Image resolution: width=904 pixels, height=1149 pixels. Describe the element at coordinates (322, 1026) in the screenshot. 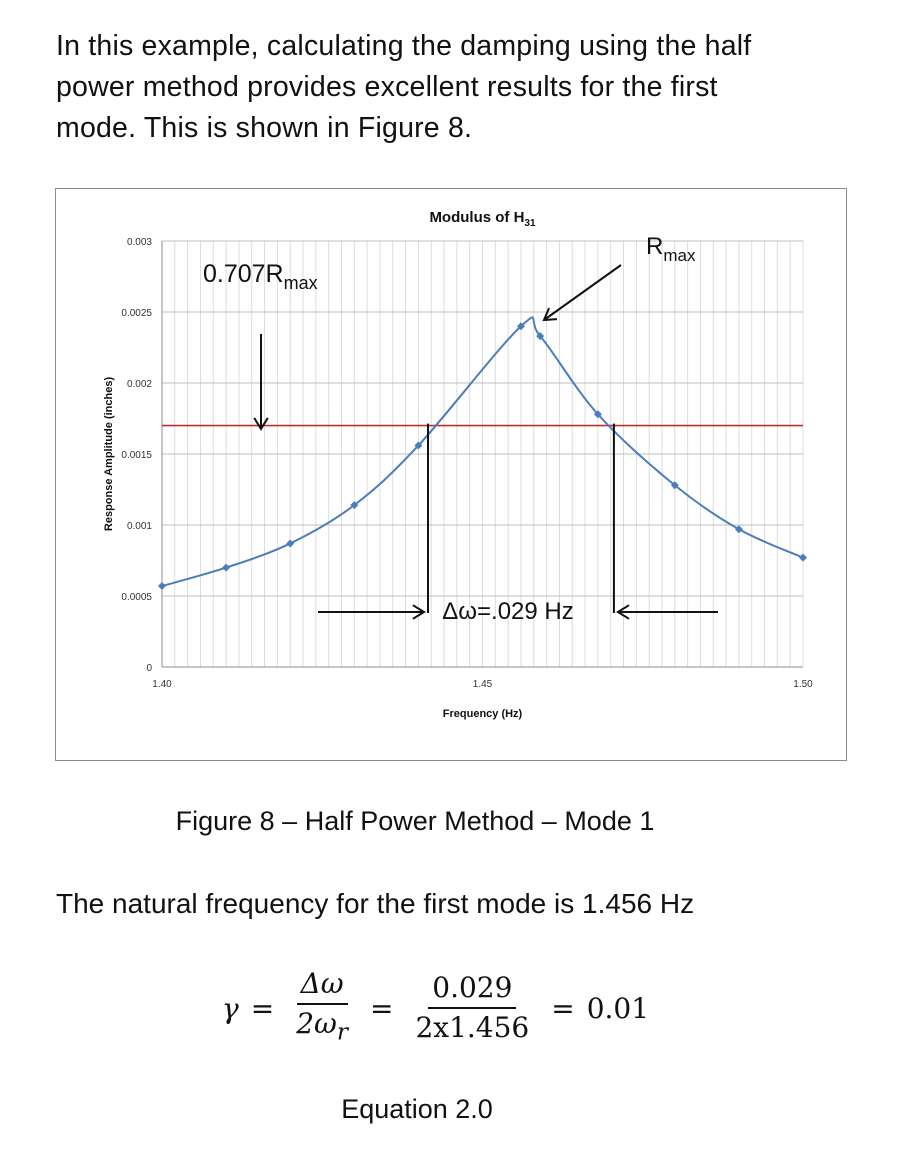

I see `denominator-symbolic: 2ωr` at that location.